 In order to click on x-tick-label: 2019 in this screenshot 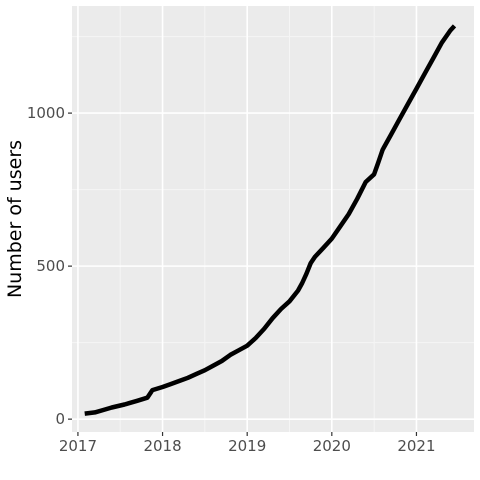, I will do `click(247, 446)`.